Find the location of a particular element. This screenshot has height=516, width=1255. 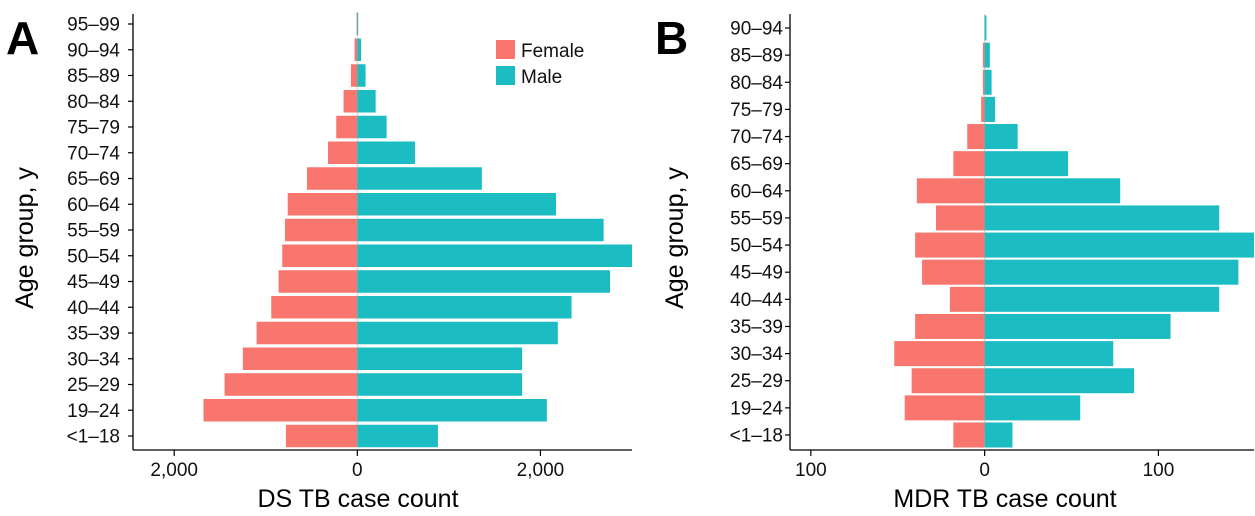

panel-b-y-tick-label: 19–24 is located at coordinates (756, 408).